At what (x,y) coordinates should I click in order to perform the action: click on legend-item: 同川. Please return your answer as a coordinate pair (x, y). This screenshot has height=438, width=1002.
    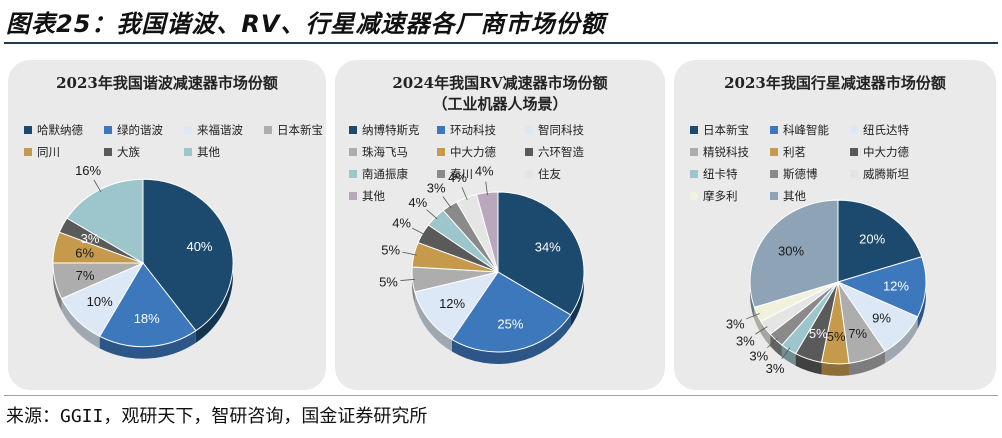
    Looking at the image, I should click on (42, 152).